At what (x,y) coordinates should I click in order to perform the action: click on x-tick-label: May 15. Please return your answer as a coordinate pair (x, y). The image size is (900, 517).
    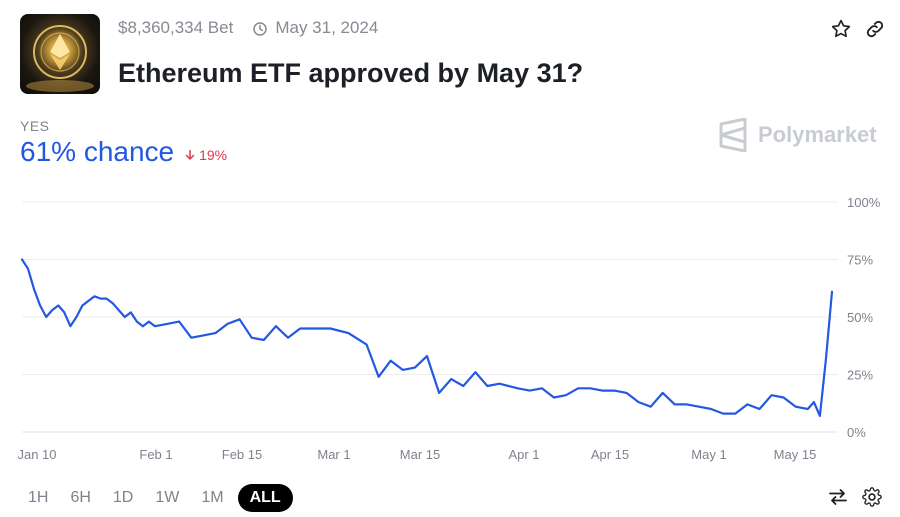
    Looking at the image, I should click on (795, 454).